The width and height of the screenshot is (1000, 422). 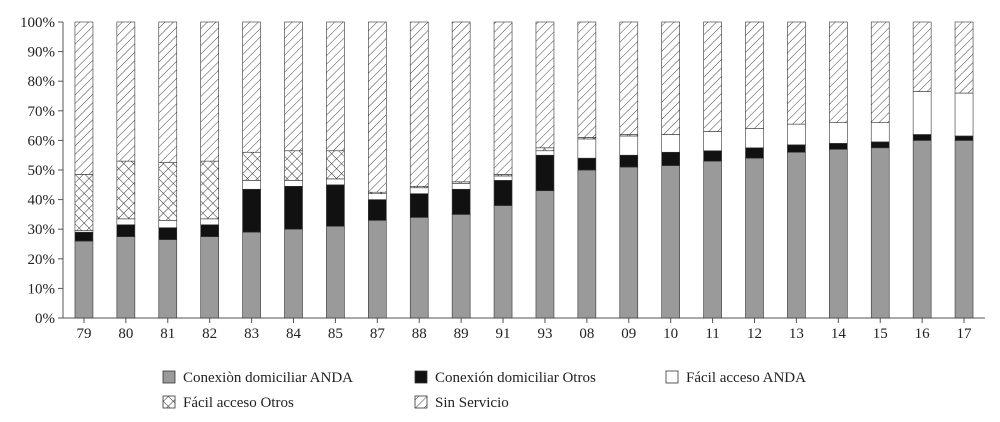 I want to click on x-tick-label: 08, so click(x=586, y=334).